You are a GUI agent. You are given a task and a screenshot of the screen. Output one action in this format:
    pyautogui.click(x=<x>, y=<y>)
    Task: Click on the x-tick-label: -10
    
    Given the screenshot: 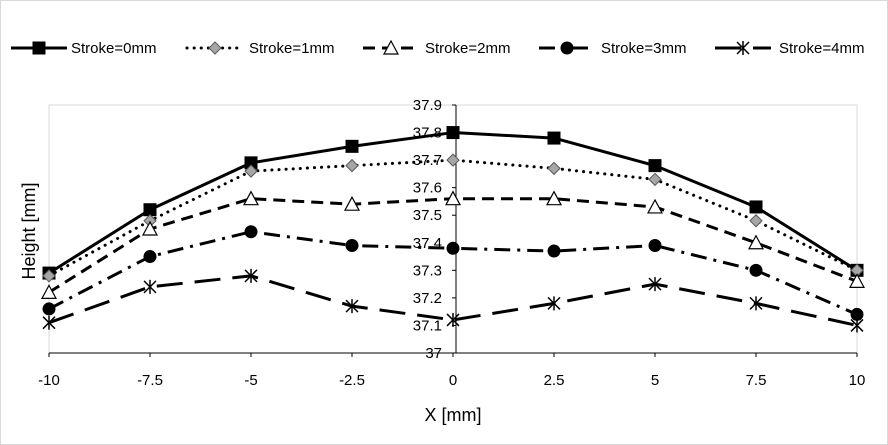 What is the action you would take?
    pyautogui.click(x=49, y=380)
    